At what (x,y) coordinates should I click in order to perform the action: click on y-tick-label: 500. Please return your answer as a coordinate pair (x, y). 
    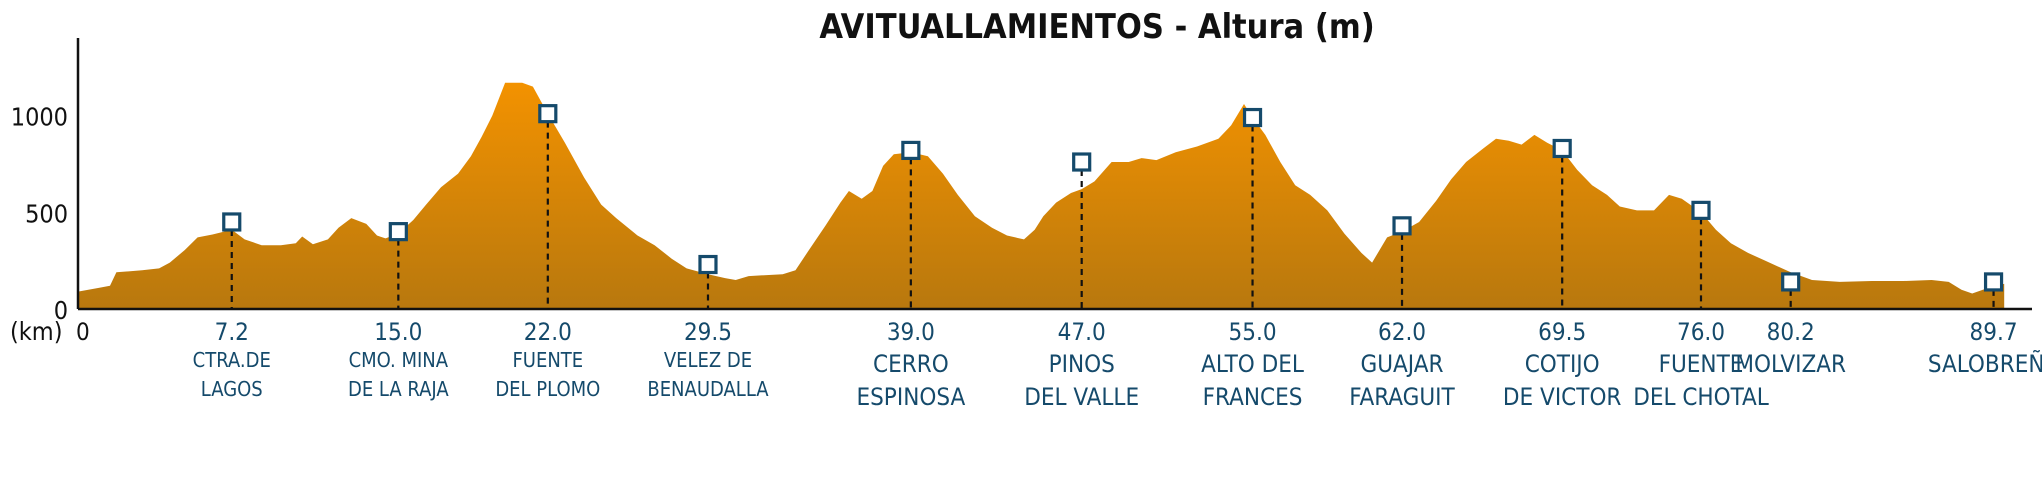
    Looking at the image, I should click on (46, 213).